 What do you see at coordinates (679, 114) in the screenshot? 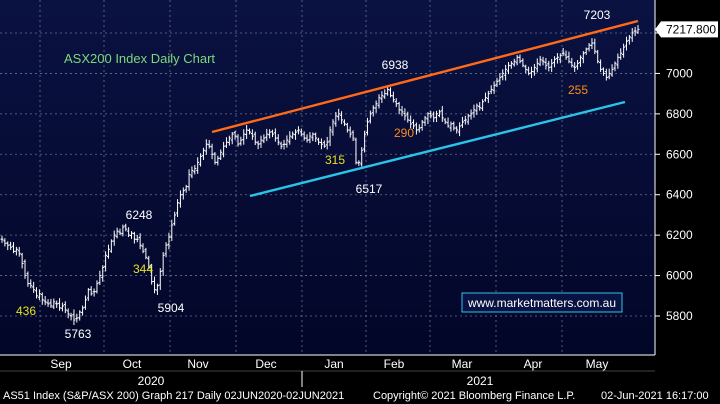
I see `y-tick-label: 6800` at bounding box center [679, 114].